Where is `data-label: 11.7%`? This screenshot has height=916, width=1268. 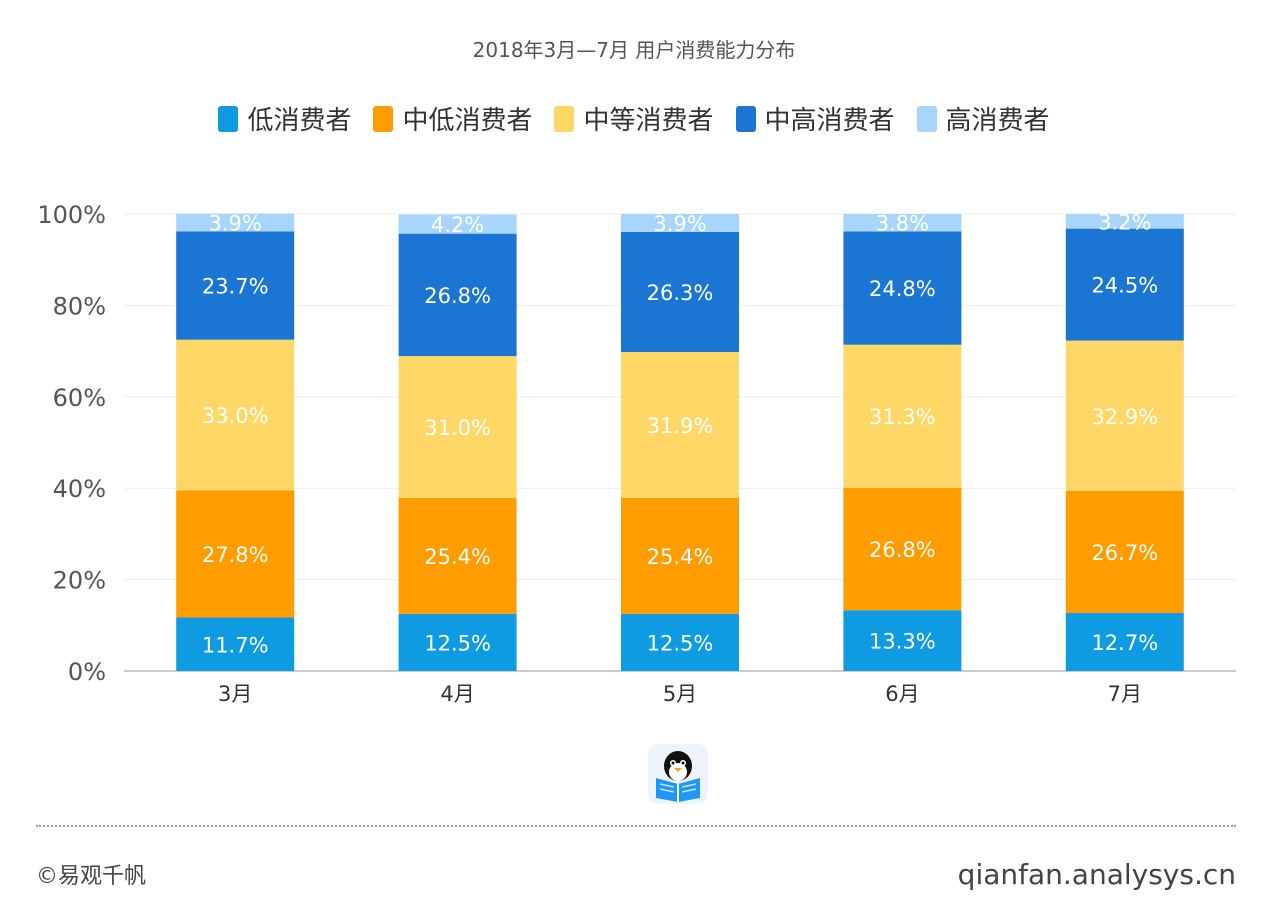
data-label: 11.7% is located at coordinates (235, 645).